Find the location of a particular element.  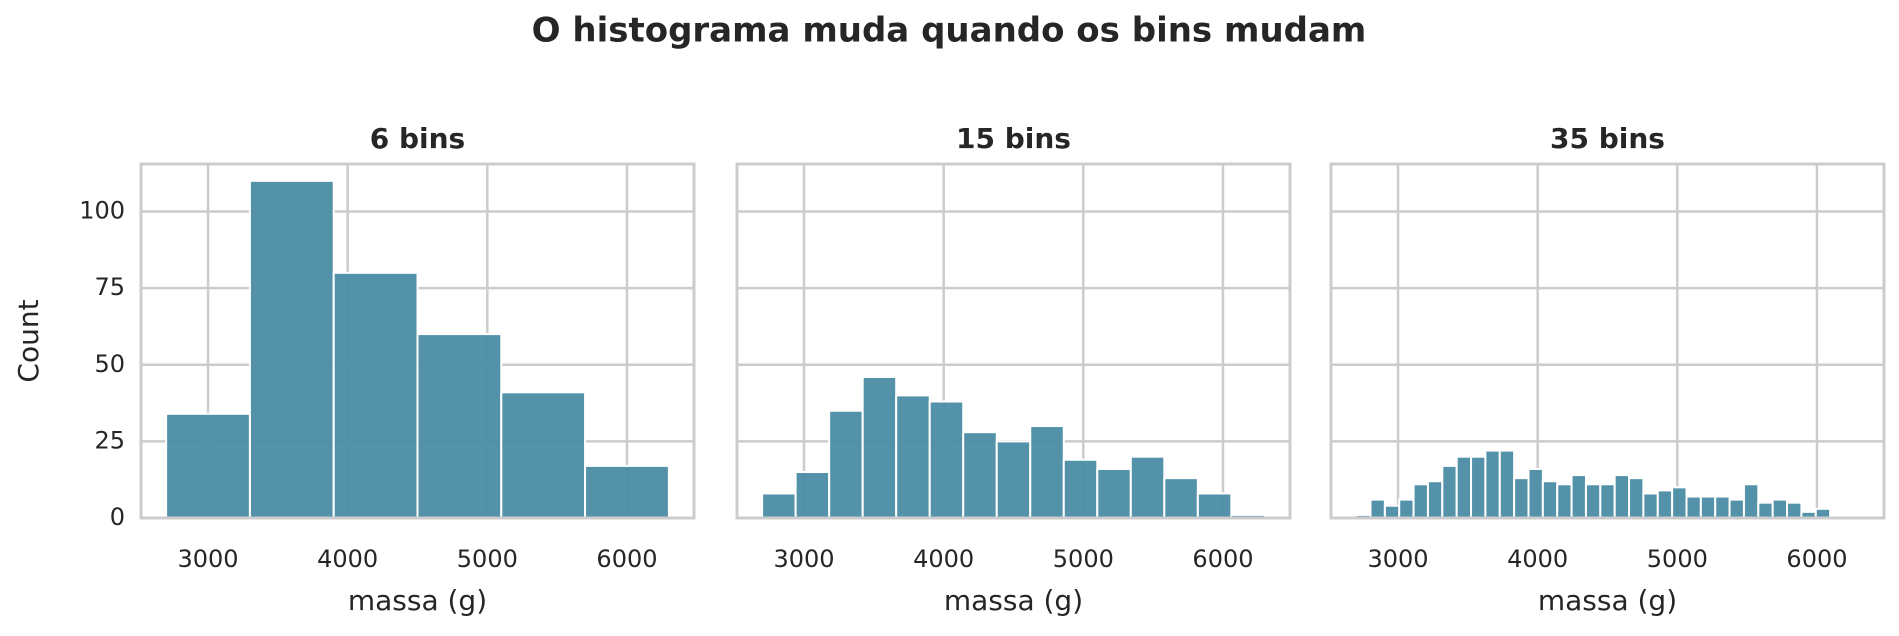

y-tick-label: 25 is located at coordinates (109, 440).